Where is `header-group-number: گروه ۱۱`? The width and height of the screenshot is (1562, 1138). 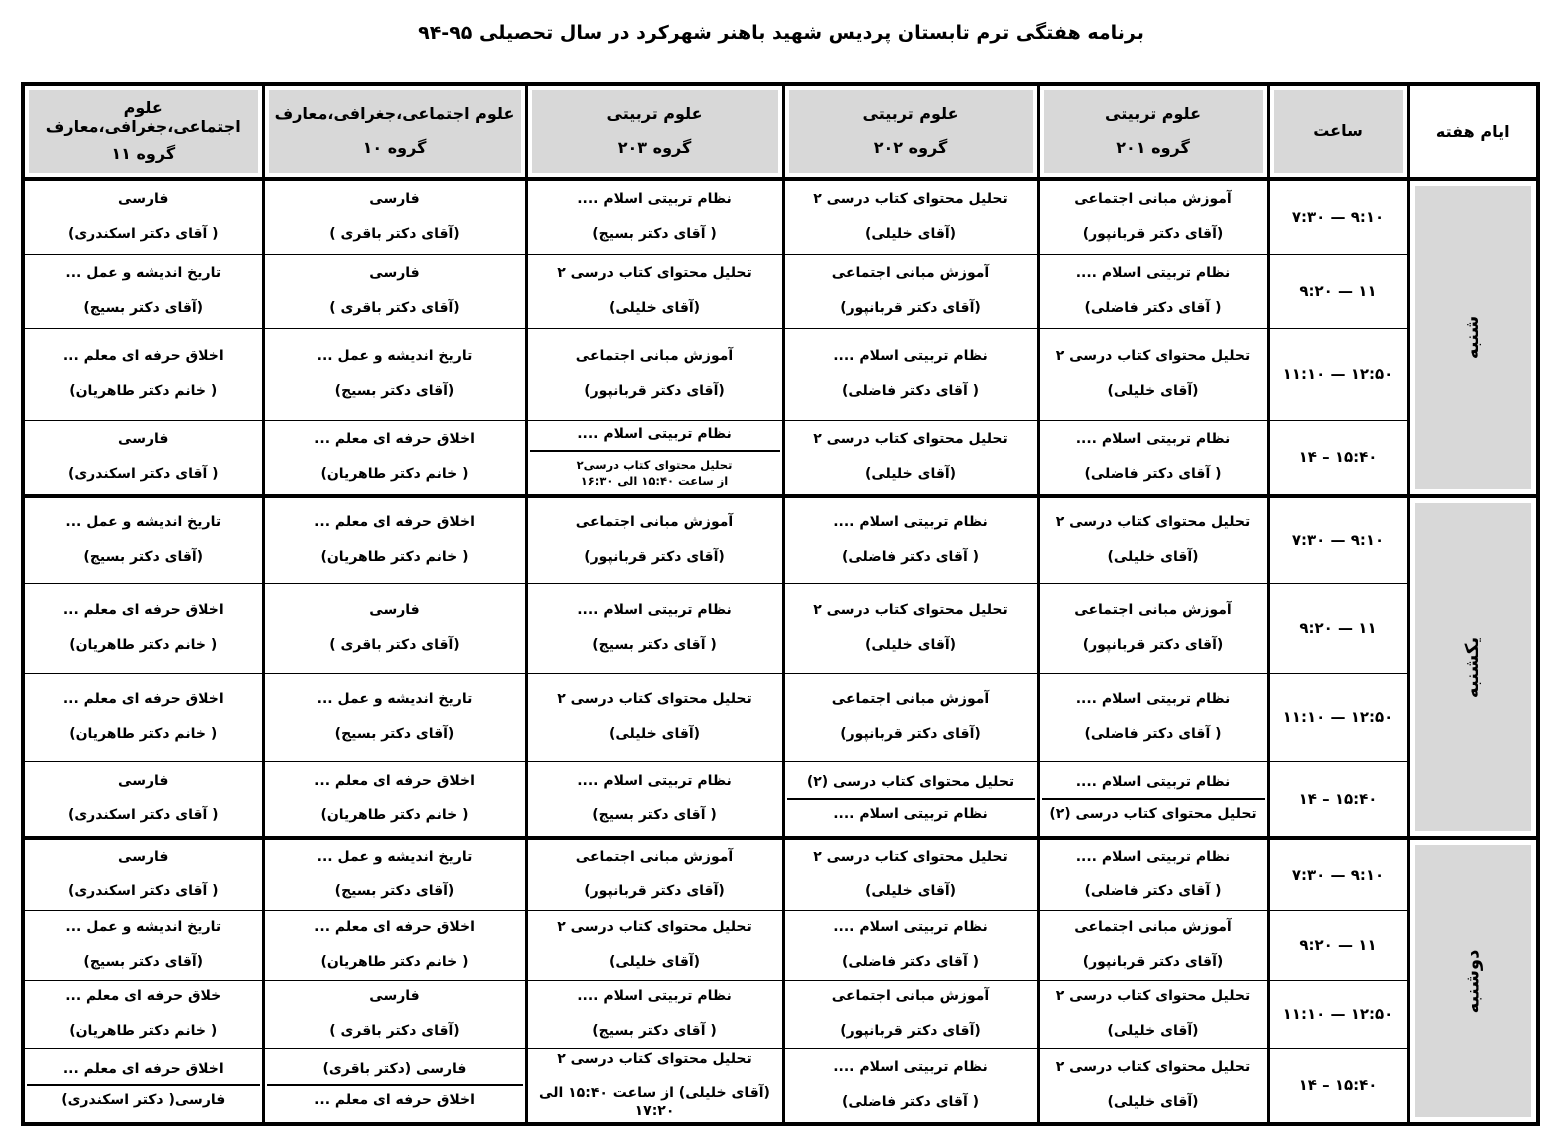 header-group-number: گروه ۱۱ is located at coordinates (143, 154).